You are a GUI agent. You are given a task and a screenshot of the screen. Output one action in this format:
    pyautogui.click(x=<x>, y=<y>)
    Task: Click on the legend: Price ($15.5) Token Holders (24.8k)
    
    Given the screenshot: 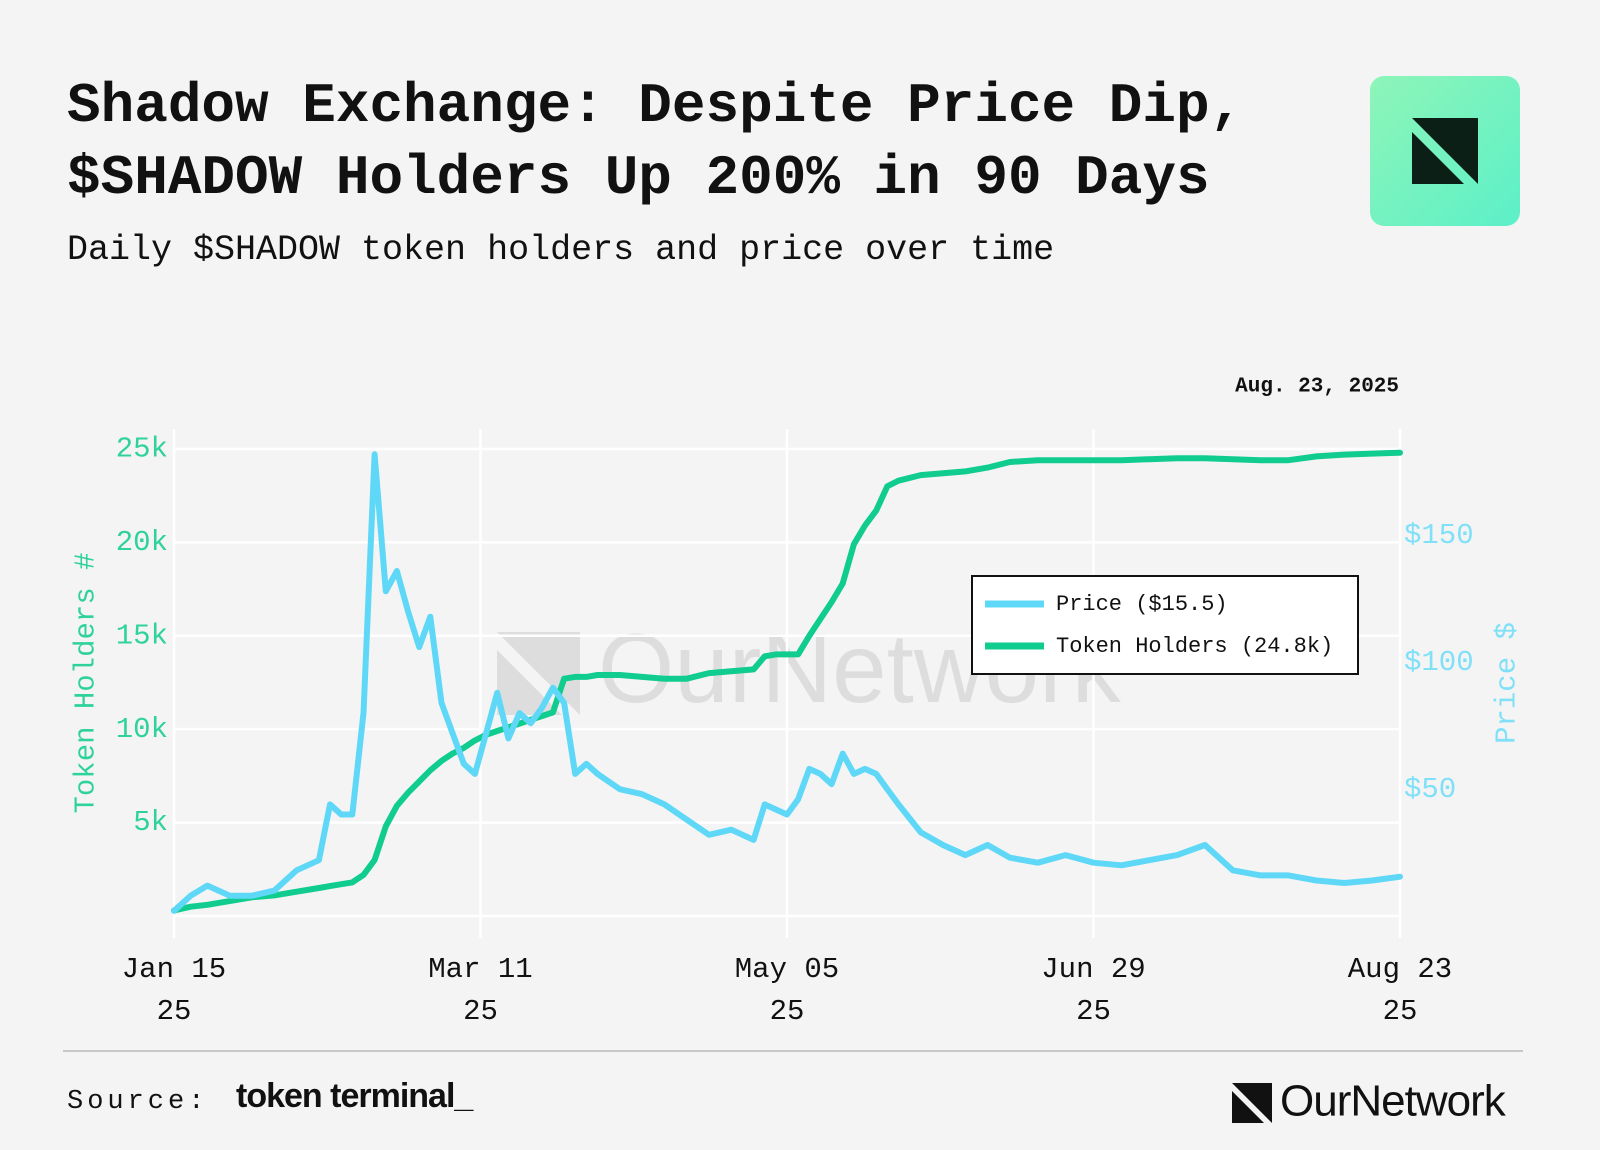 What is the action you would take?
    pyautogui.click(x=1165, y=625)
    